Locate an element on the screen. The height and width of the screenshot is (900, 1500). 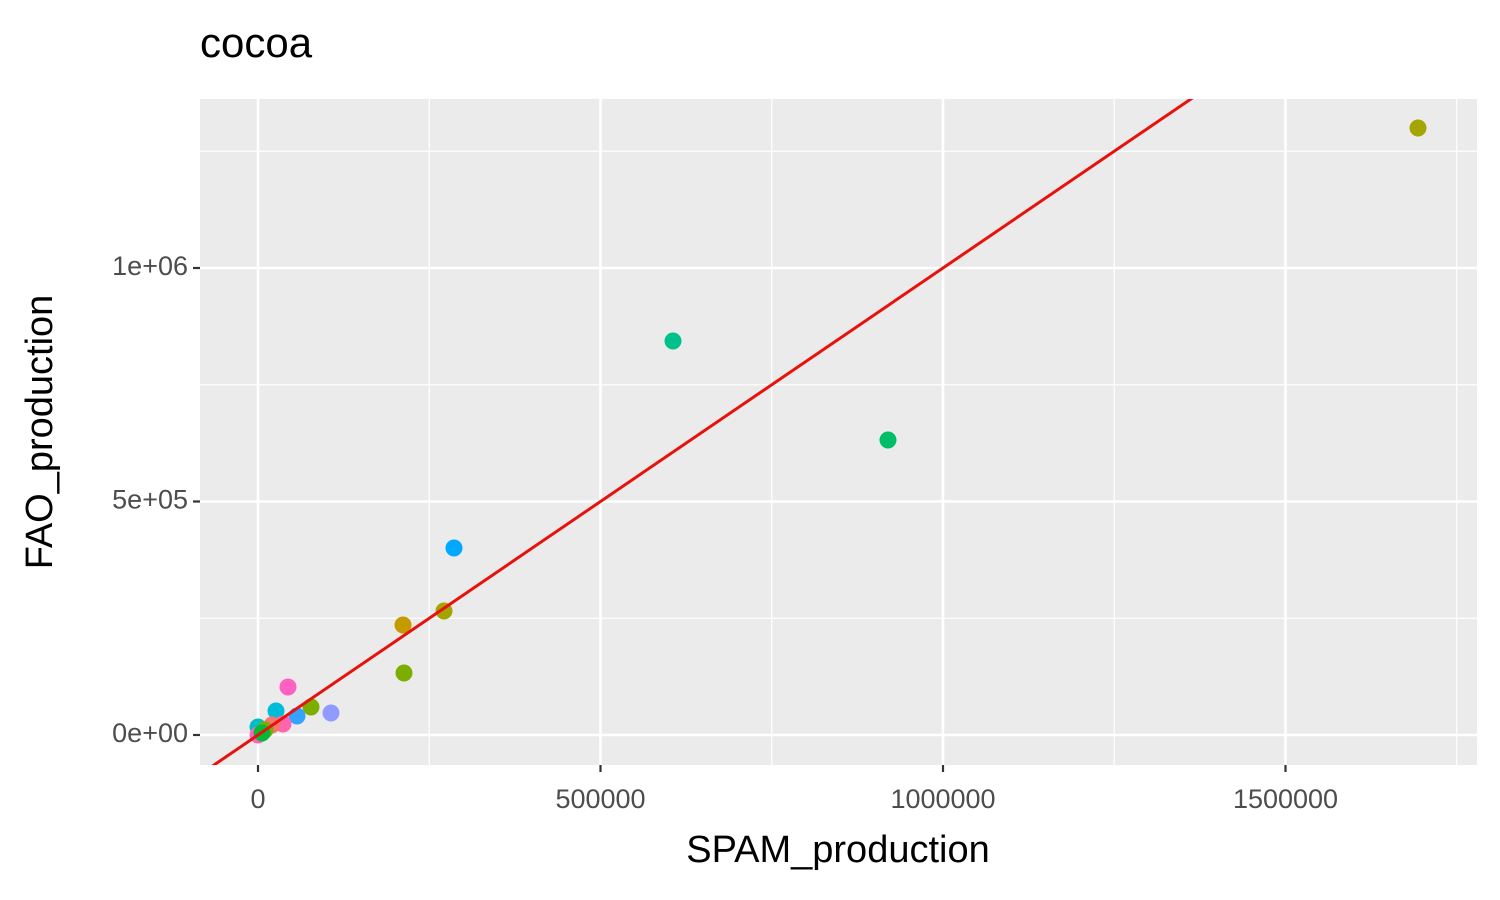
x-axis-title: SPAM_production is located at coordinates (837, 850).